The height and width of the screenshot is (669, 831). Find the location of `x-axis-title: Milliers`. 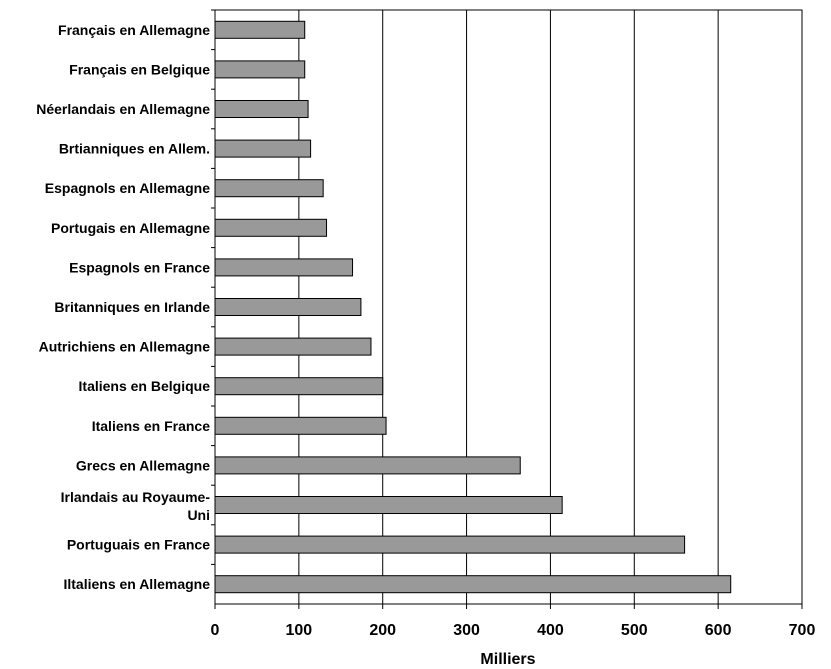

x-axis-title: Milliers is located at coordinates (507, 659).